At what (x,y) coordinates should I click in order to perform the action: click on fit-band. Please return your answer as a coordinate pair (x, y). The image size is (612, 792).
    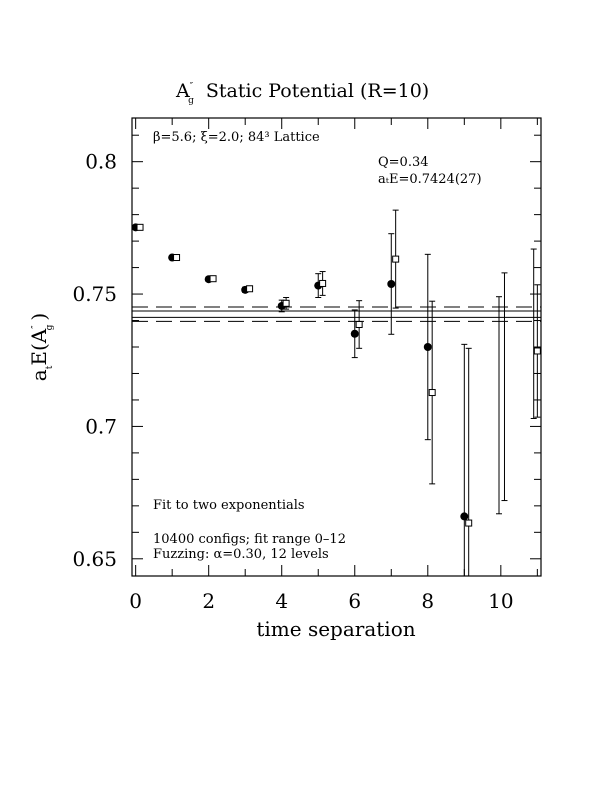
    Looking at the image, I should click on (336, 314).